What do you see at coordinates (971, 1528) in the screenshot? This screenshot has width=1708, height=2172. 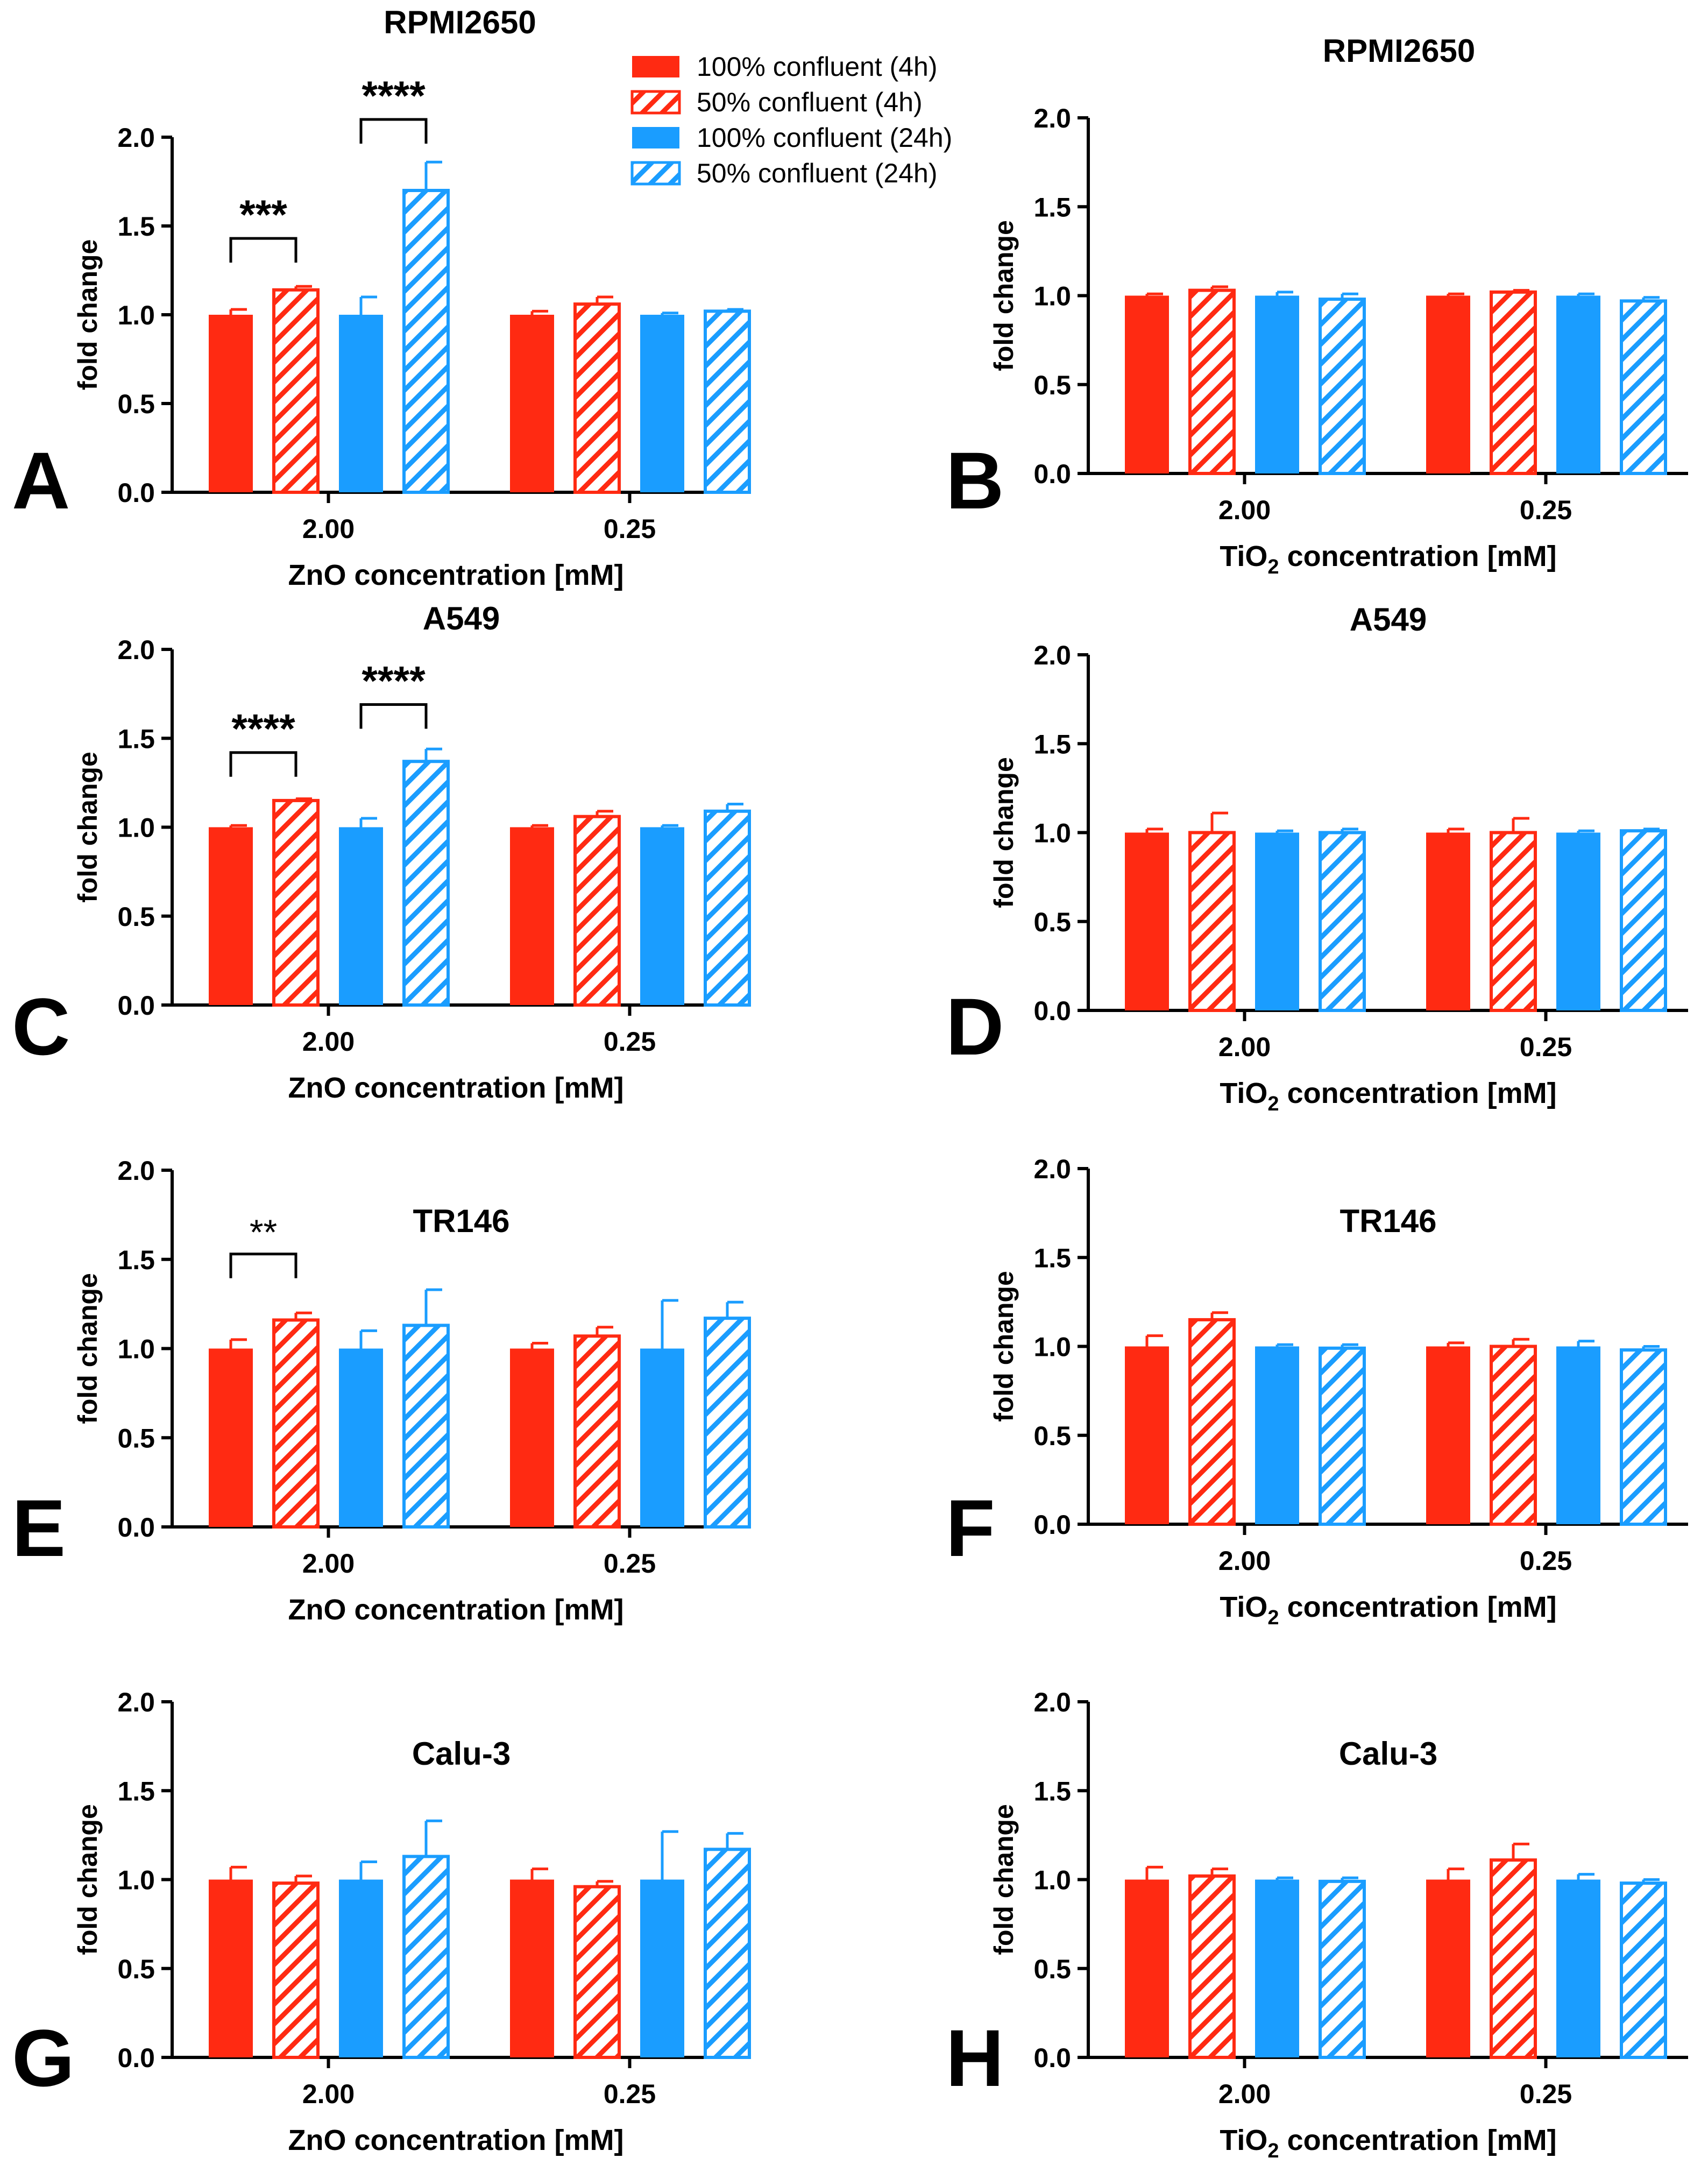 I see `panel-letter: F` at bounding box center [971, 1528].